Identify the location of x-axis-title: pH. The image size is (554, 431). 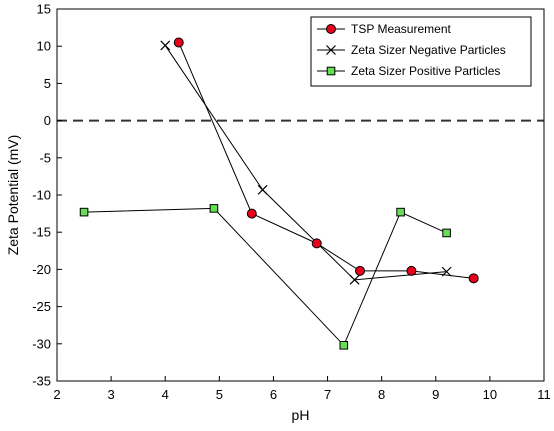
(301, 415).